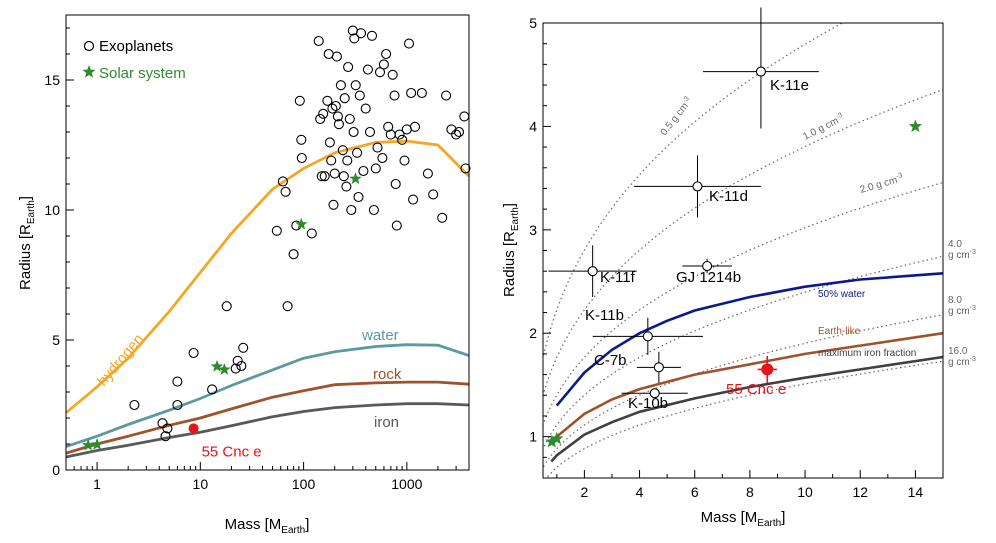  What do you see at coordinates (648, 403) in the screenshot?
I see `planet-label-k10b: K-10b` at bounding box center [648, 403].